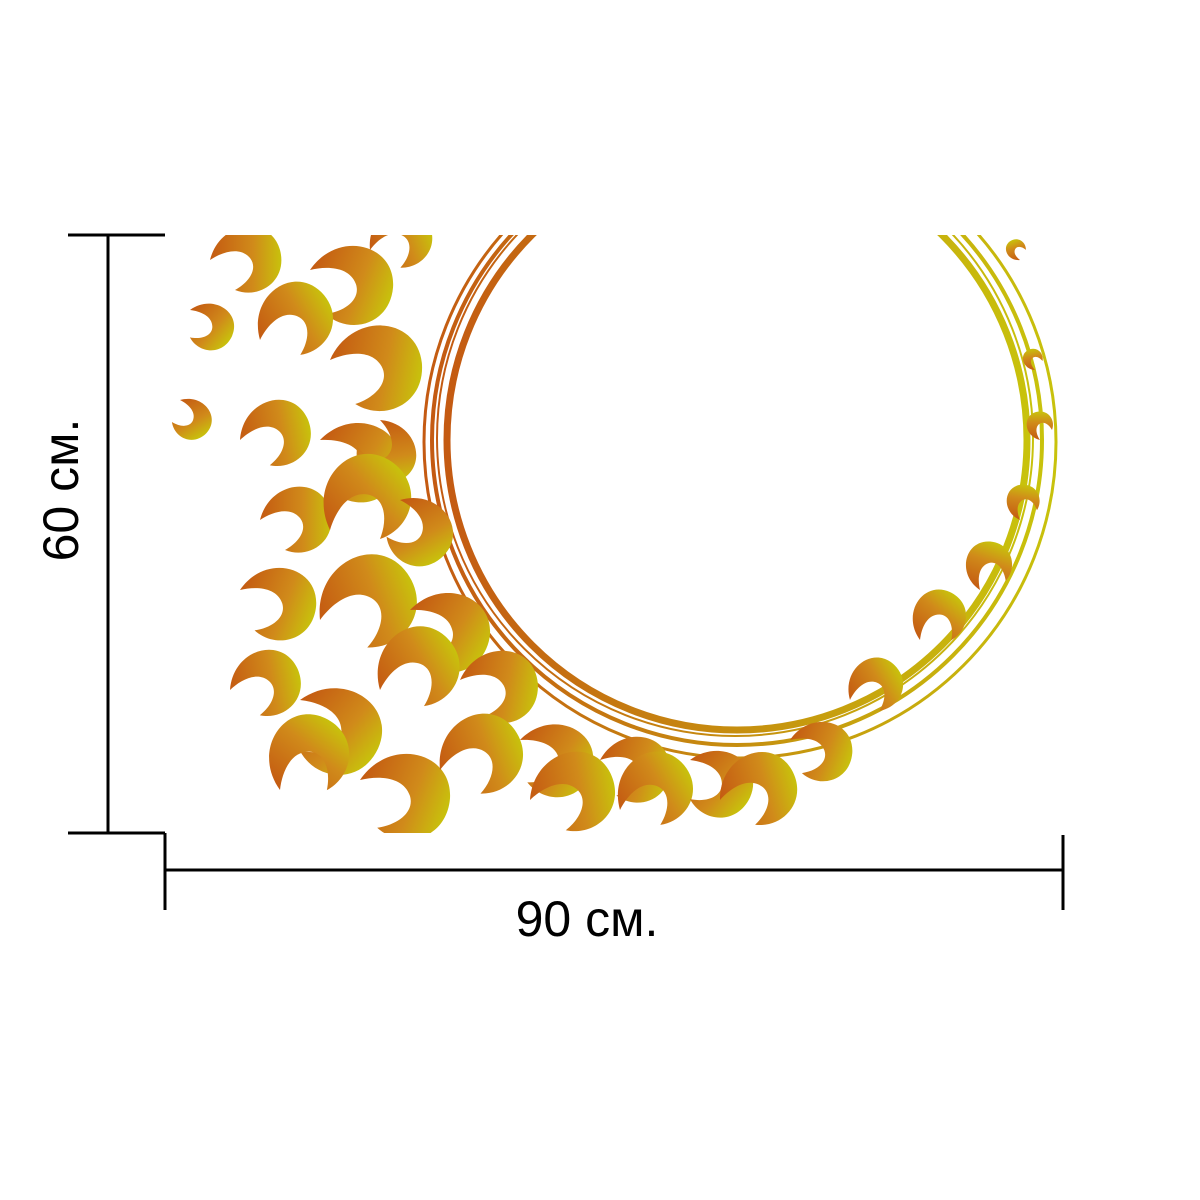 This screenshot has width=1200, height=1200. What do you see at coordinates (61, 490) in the screenshot?
I see `height-label: 60 см.` at bounding box center [61, 490].